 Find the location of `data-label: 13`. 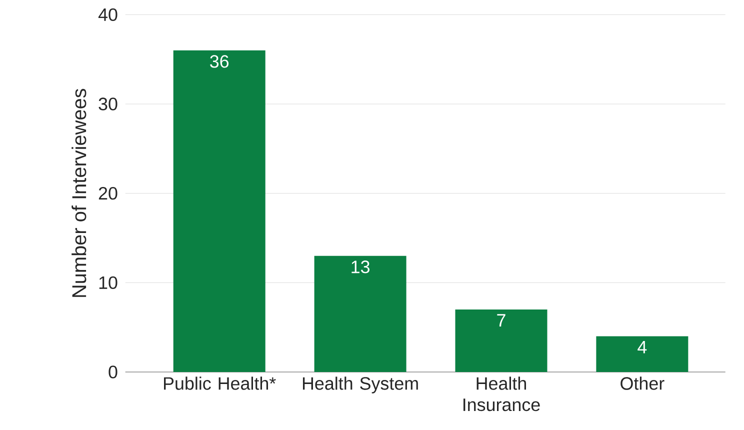

data-label: 13 is located at coordinates (361, 267).